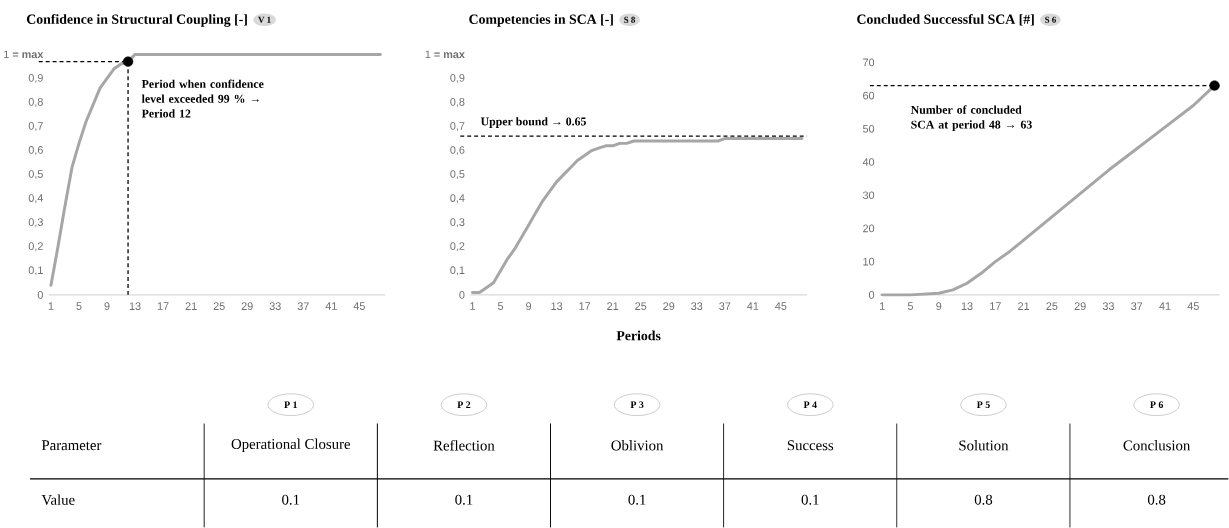 The image size is (1229, 528). What do you see at coordinates (71, 445) in the screenshot?
I see `category-label: Parameter` at bounding box center [71, 445].